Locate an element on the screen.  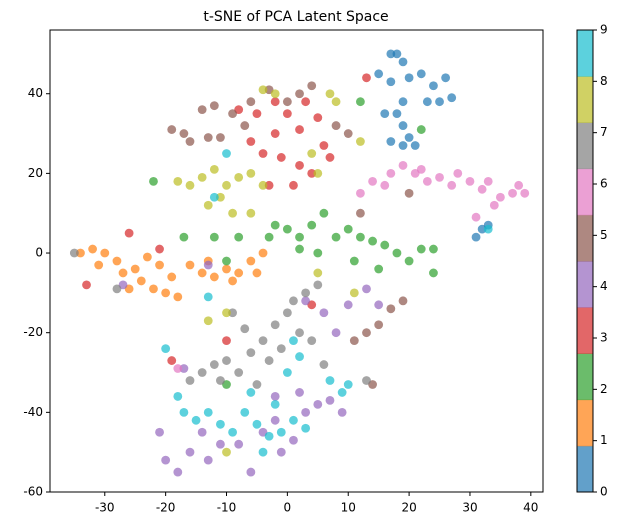
chart-title: t-SNE of PCA Latent Space is located at coordinates (295, 17).